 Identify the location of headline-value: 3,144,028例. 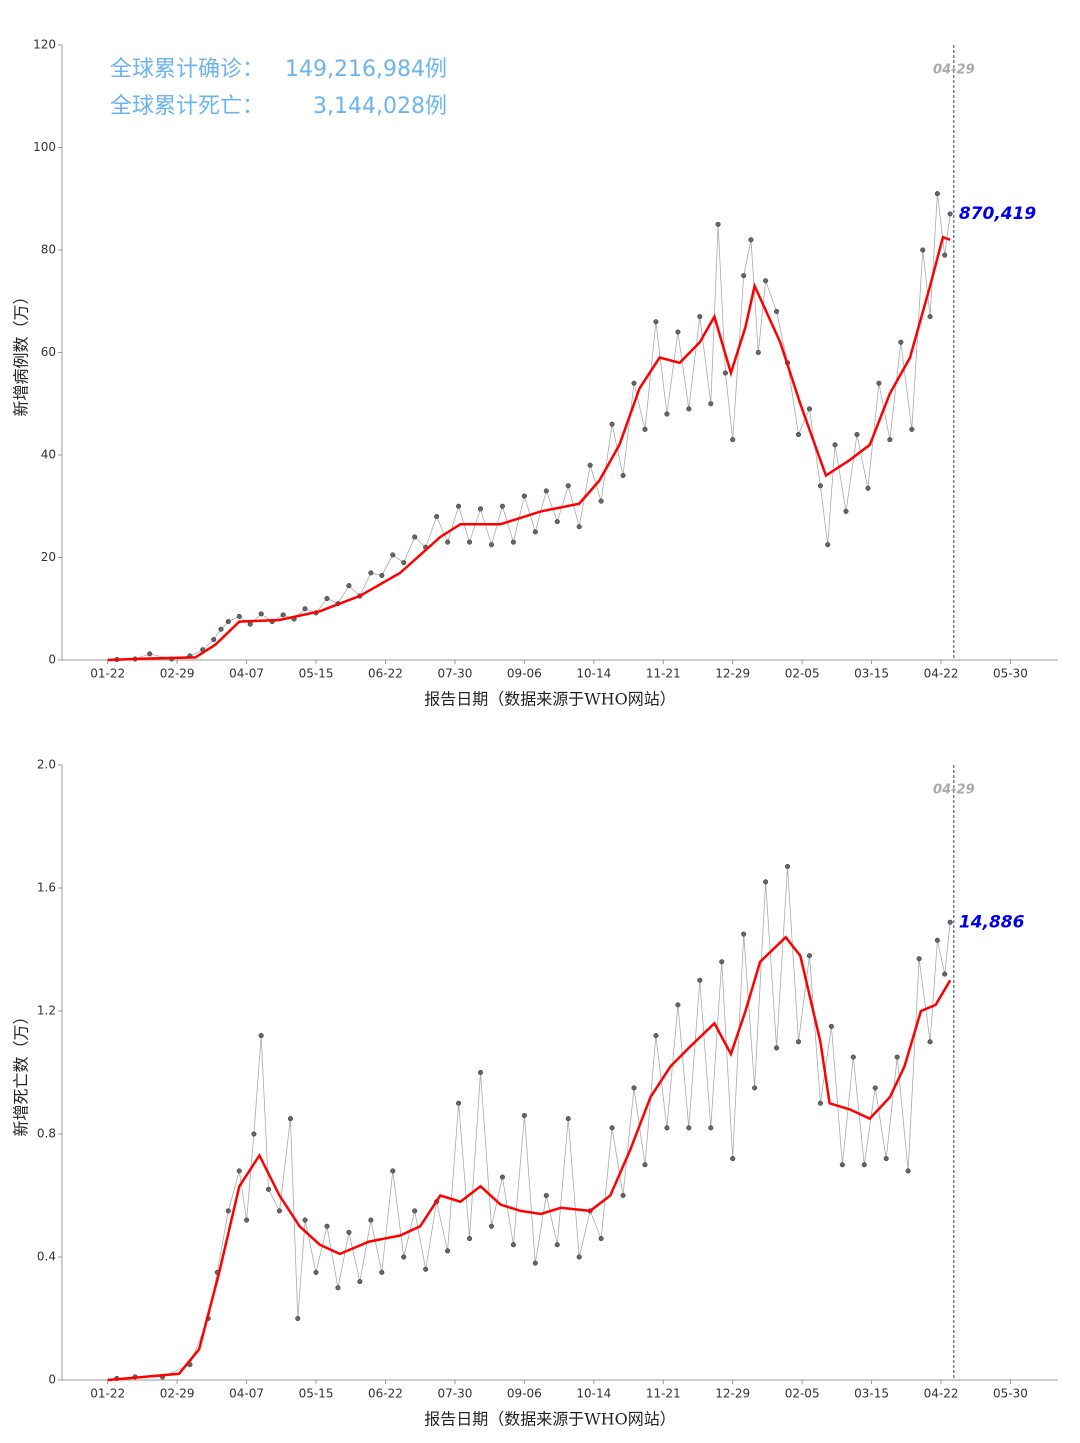
(380, 106).